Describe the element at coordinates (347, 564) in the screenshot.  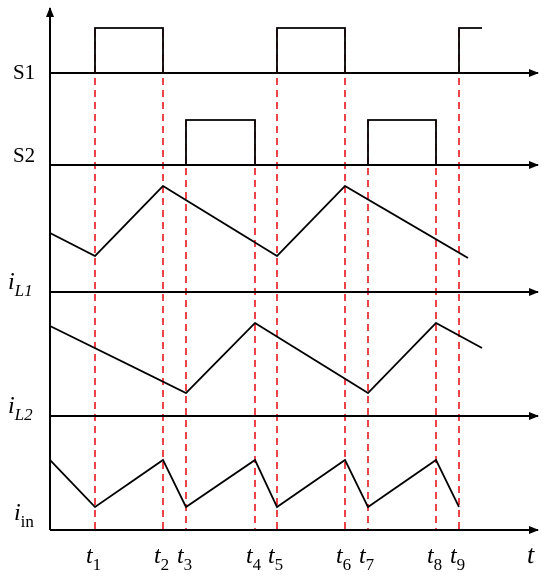
I see `time-mark-sub: 6` at that location.